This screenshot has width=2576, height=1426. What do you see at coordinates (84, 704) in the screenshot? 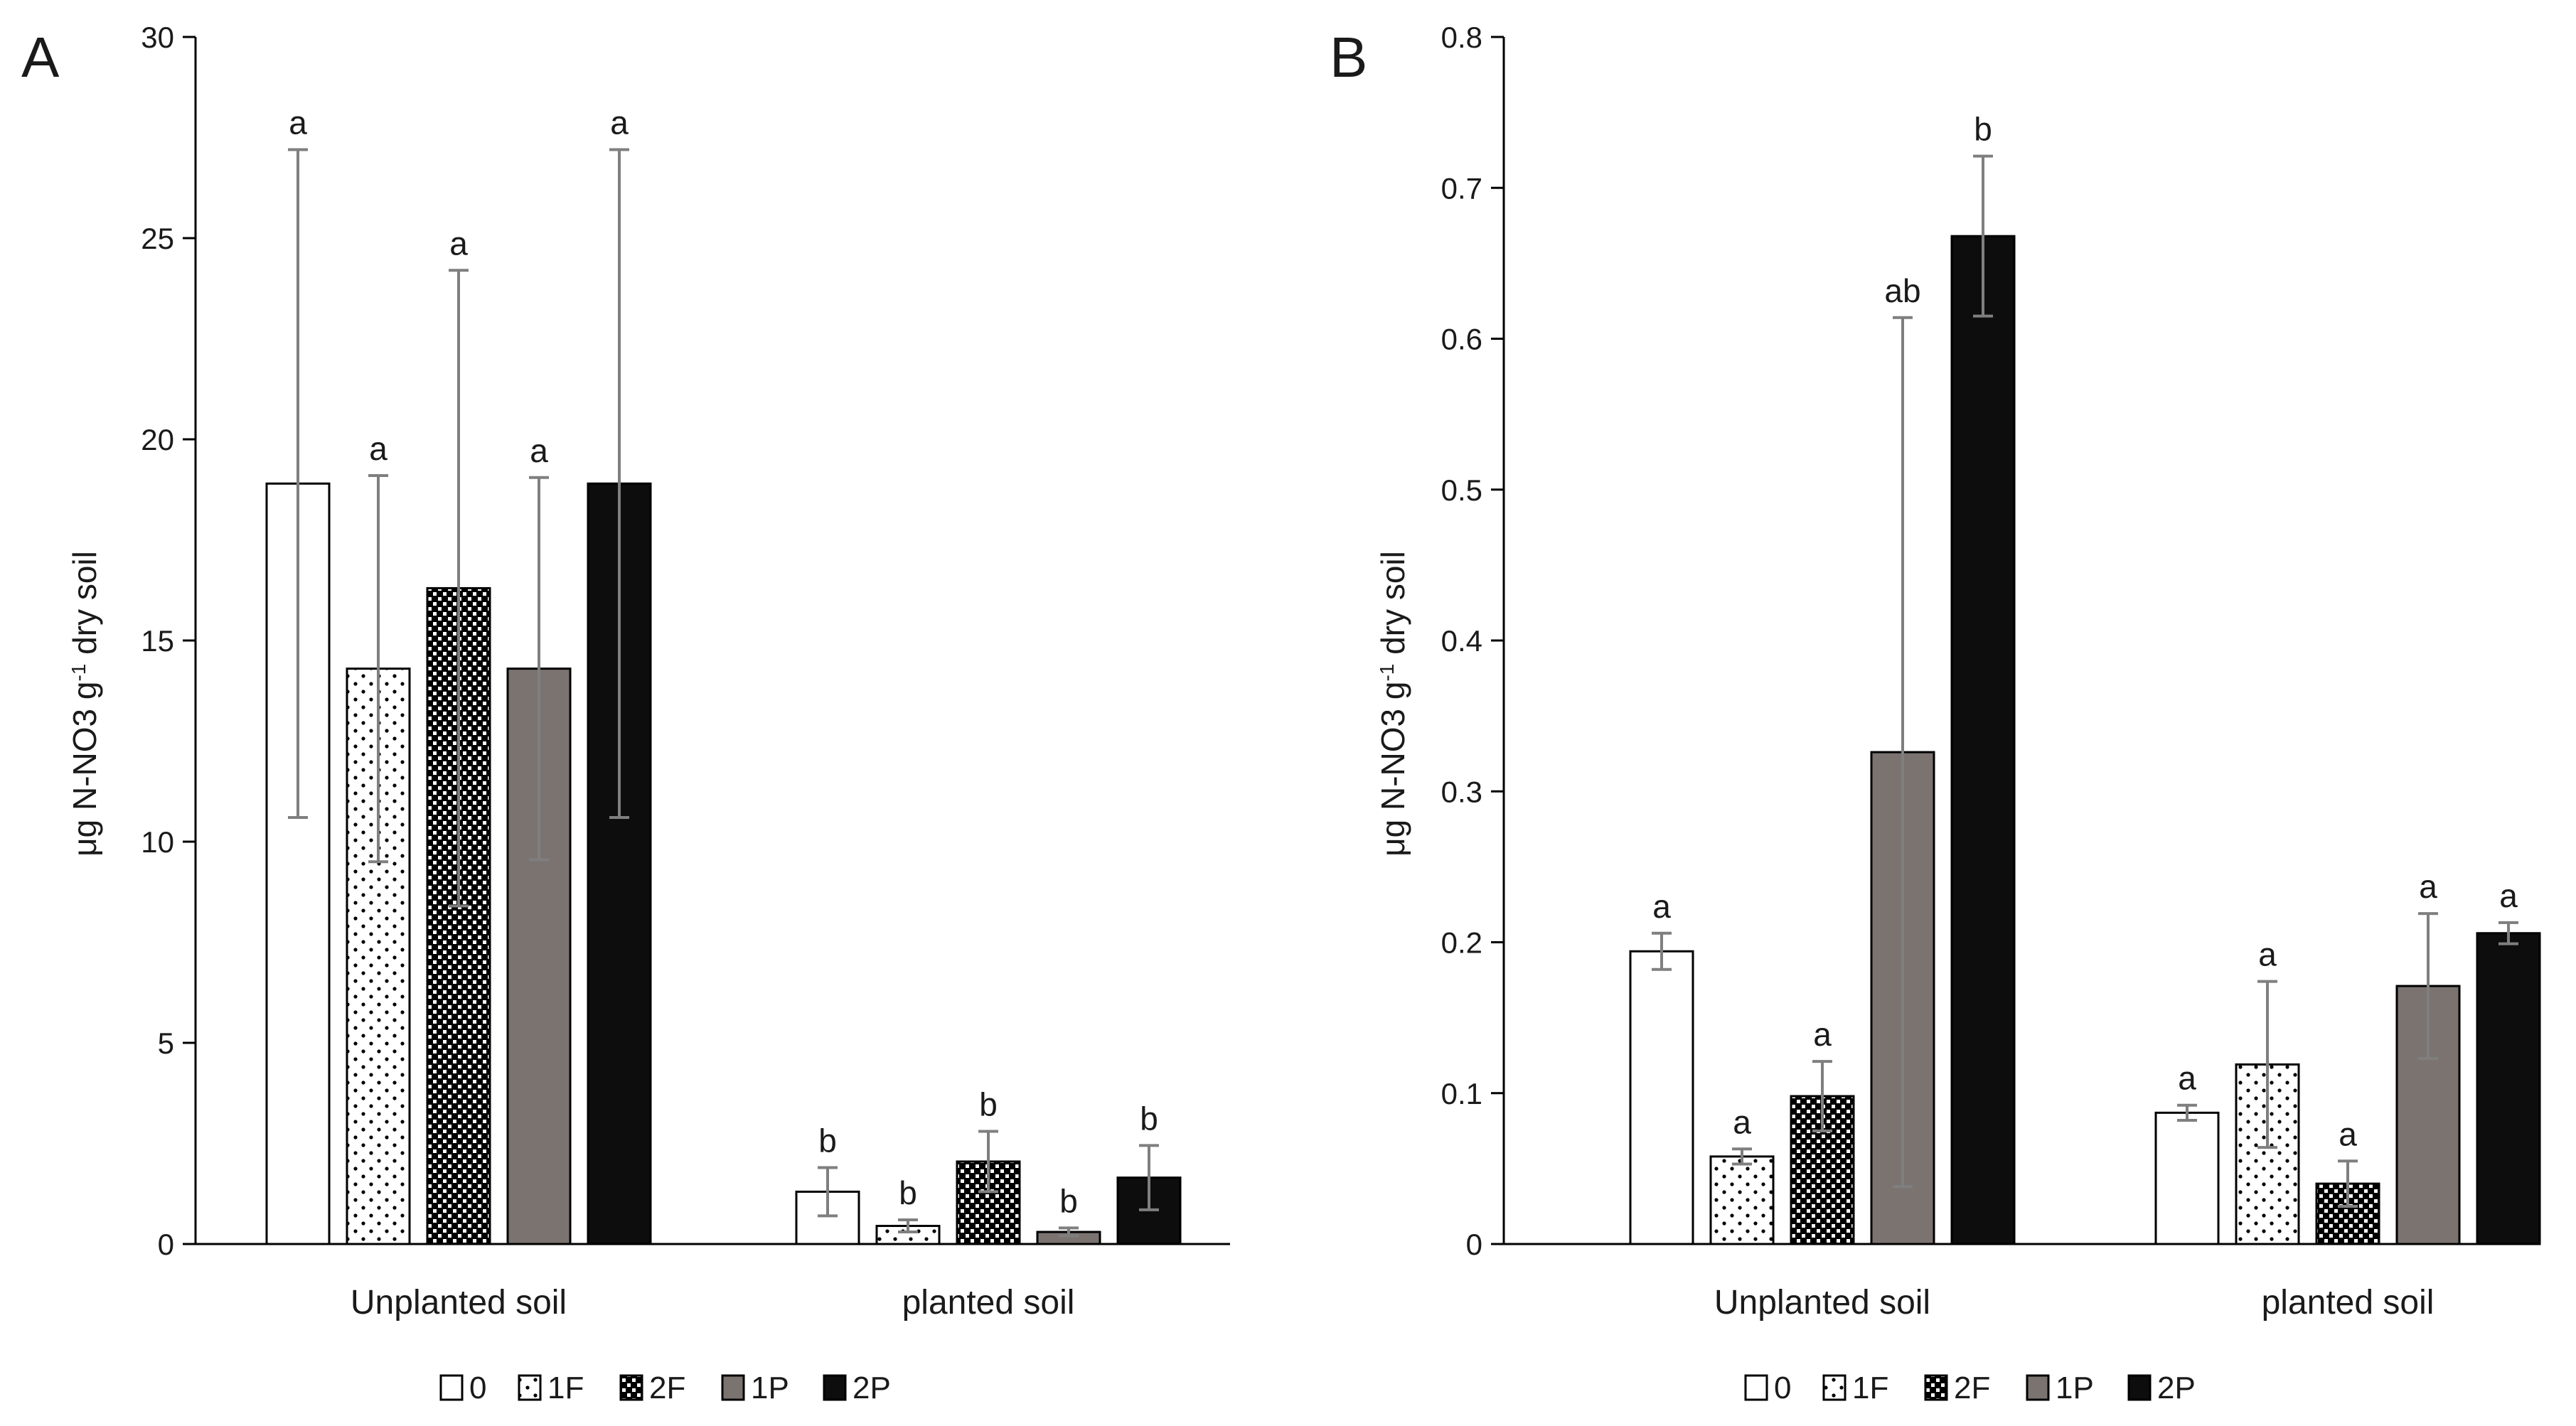
I see `y-axis-label-a: μg N-NO3 g-1 dry soil` at bounding box center [84, 704].